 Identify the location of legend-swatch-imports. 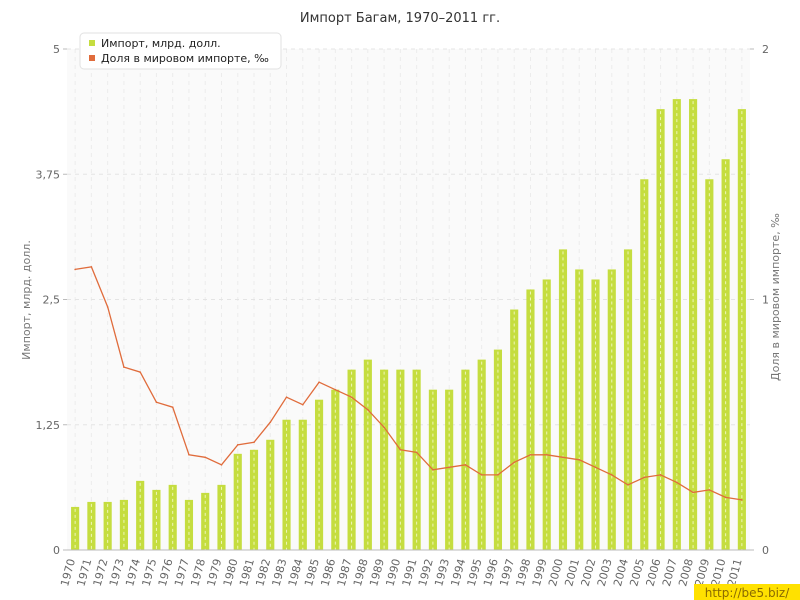
(92, 43).